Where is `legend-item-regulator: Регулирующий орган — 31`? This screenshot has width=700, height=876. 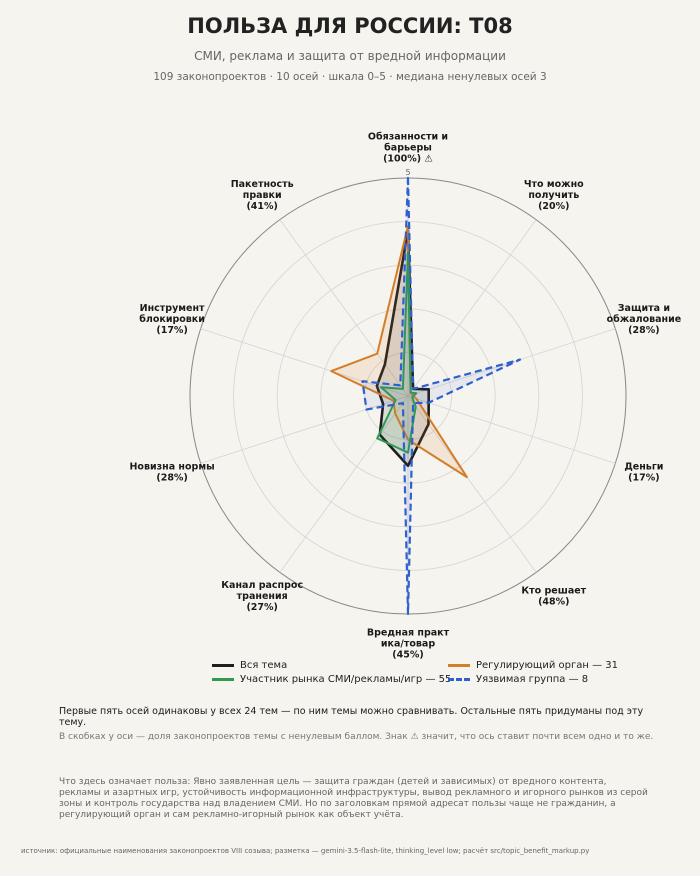 legend-item-regulator: Регулирующий орган — 31 is located at coordinates (533, 665).